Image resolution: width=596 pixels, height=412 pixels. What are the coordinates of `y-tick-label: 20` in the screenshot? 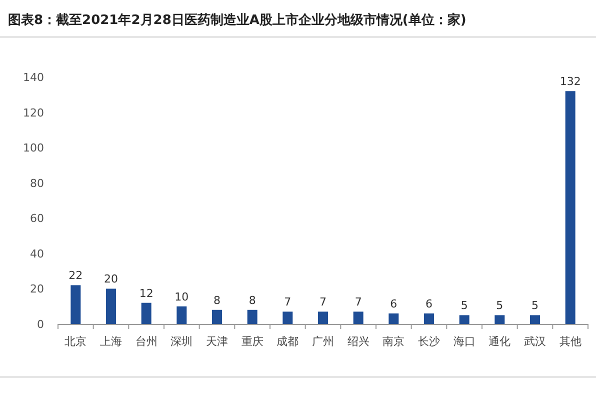 It's located at (37, 289).